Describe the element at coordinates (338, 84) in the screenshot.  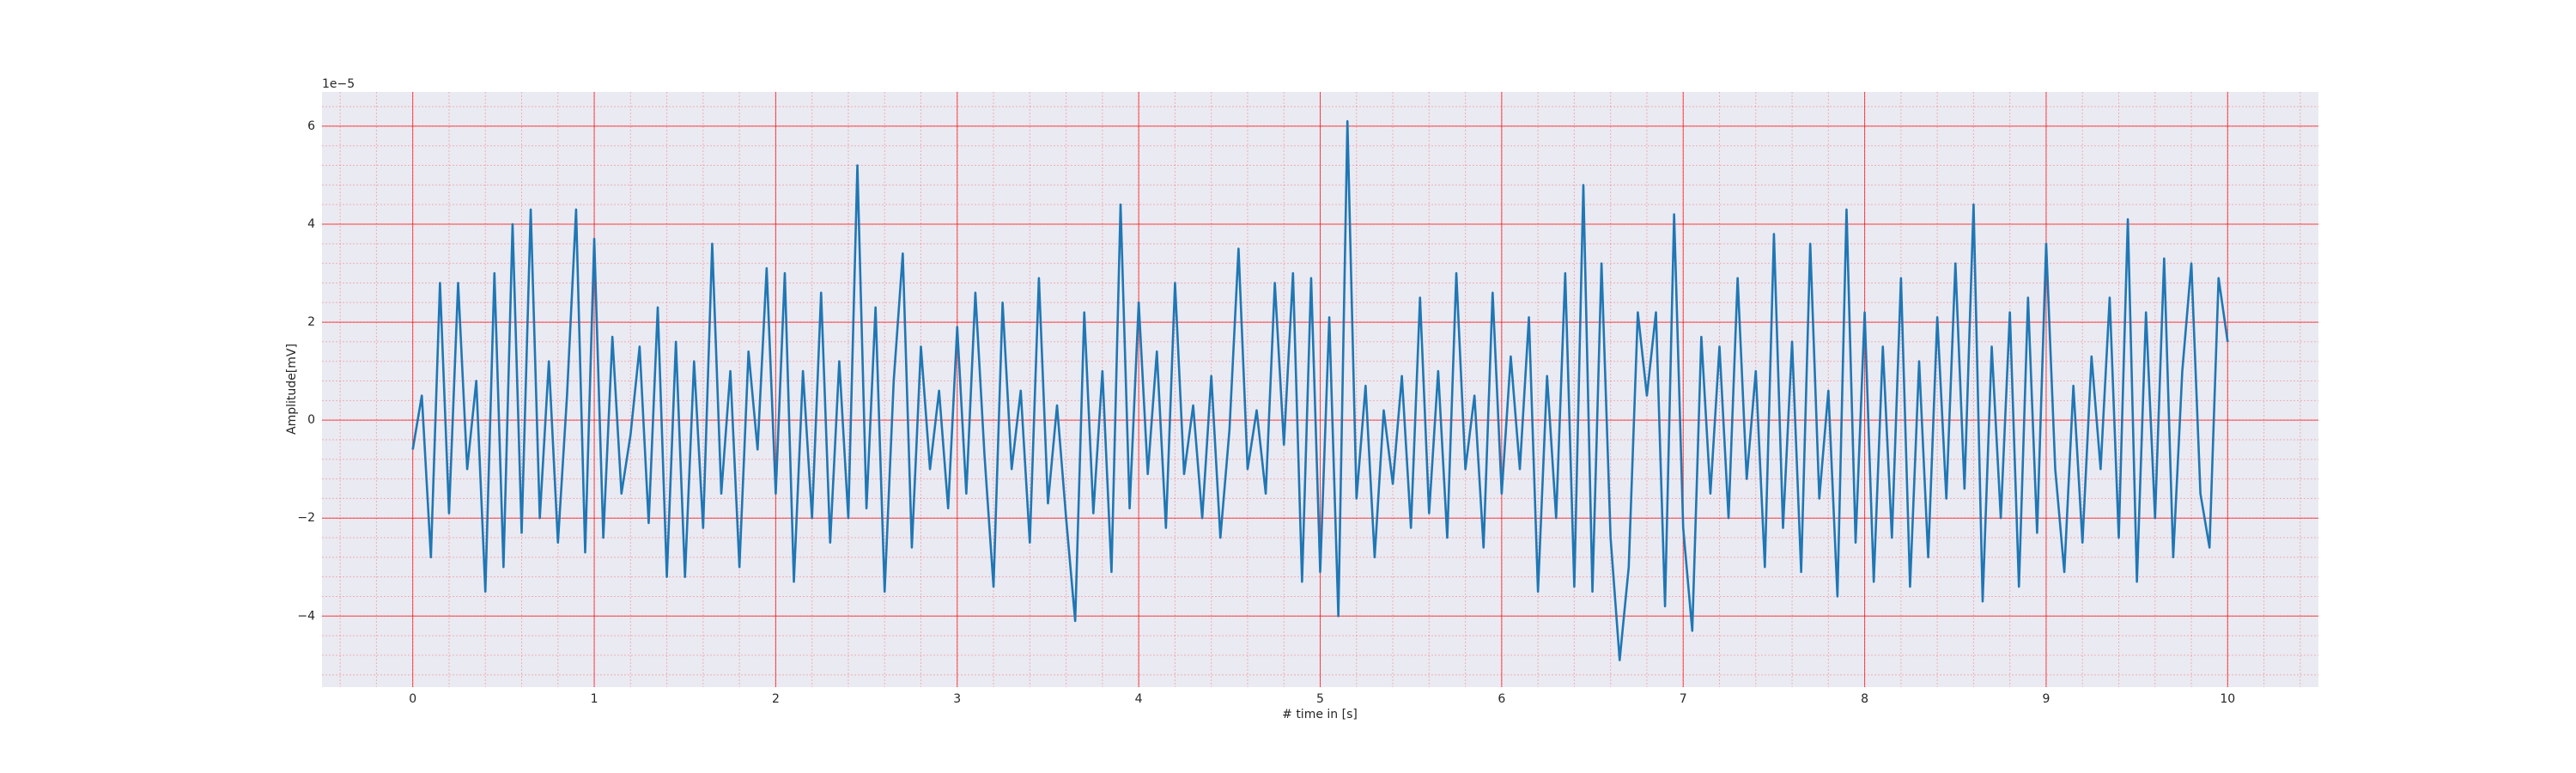
I see `y-offset-label: 1e−5` at that location.